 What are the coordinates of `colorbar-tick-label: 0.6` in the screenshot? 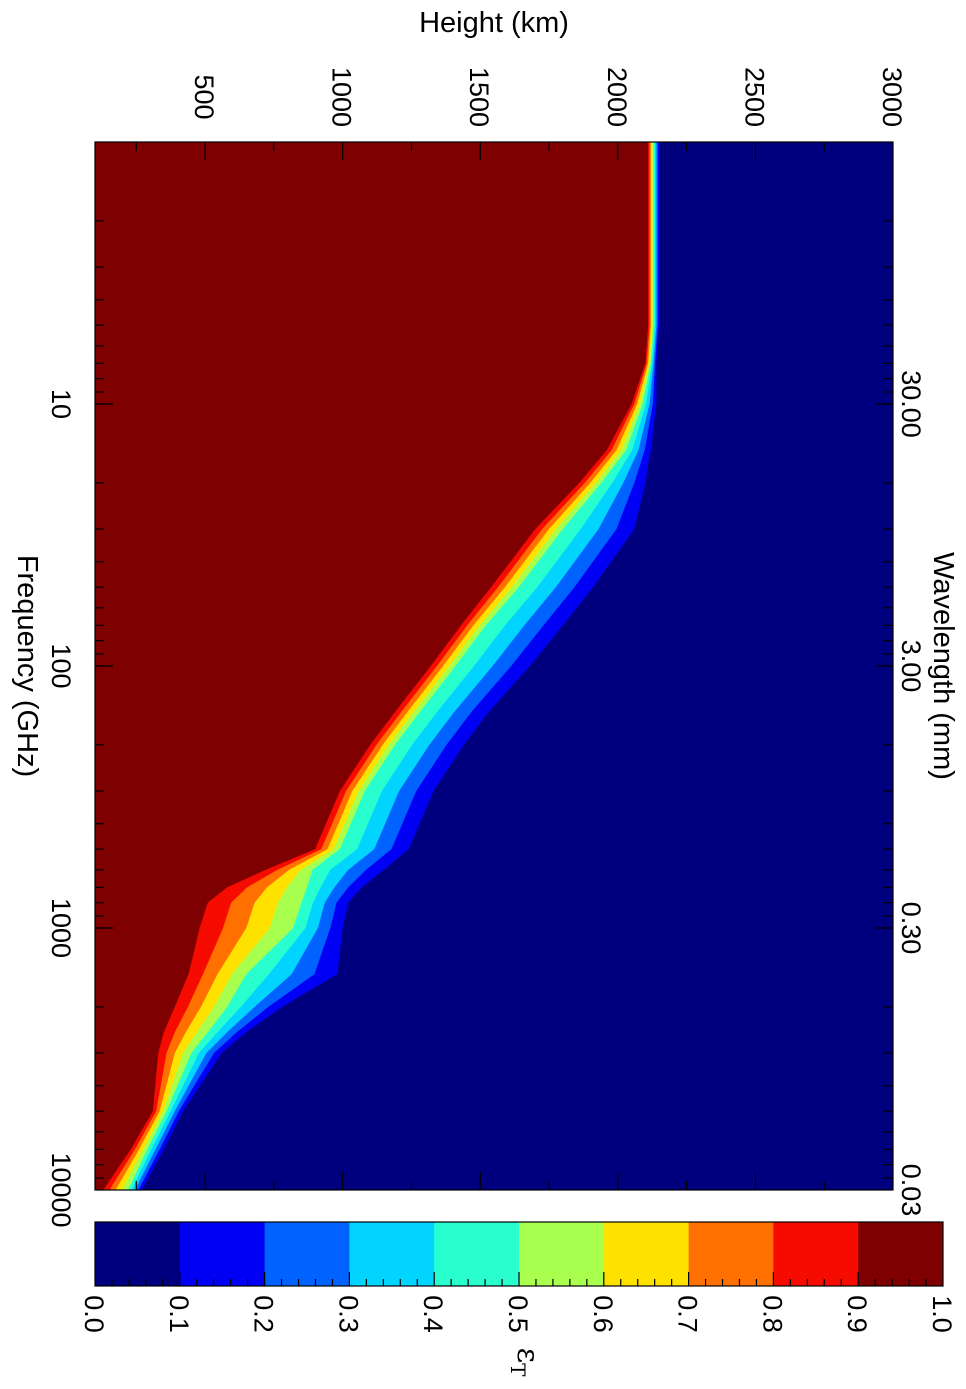 It's located at (603, 1314).